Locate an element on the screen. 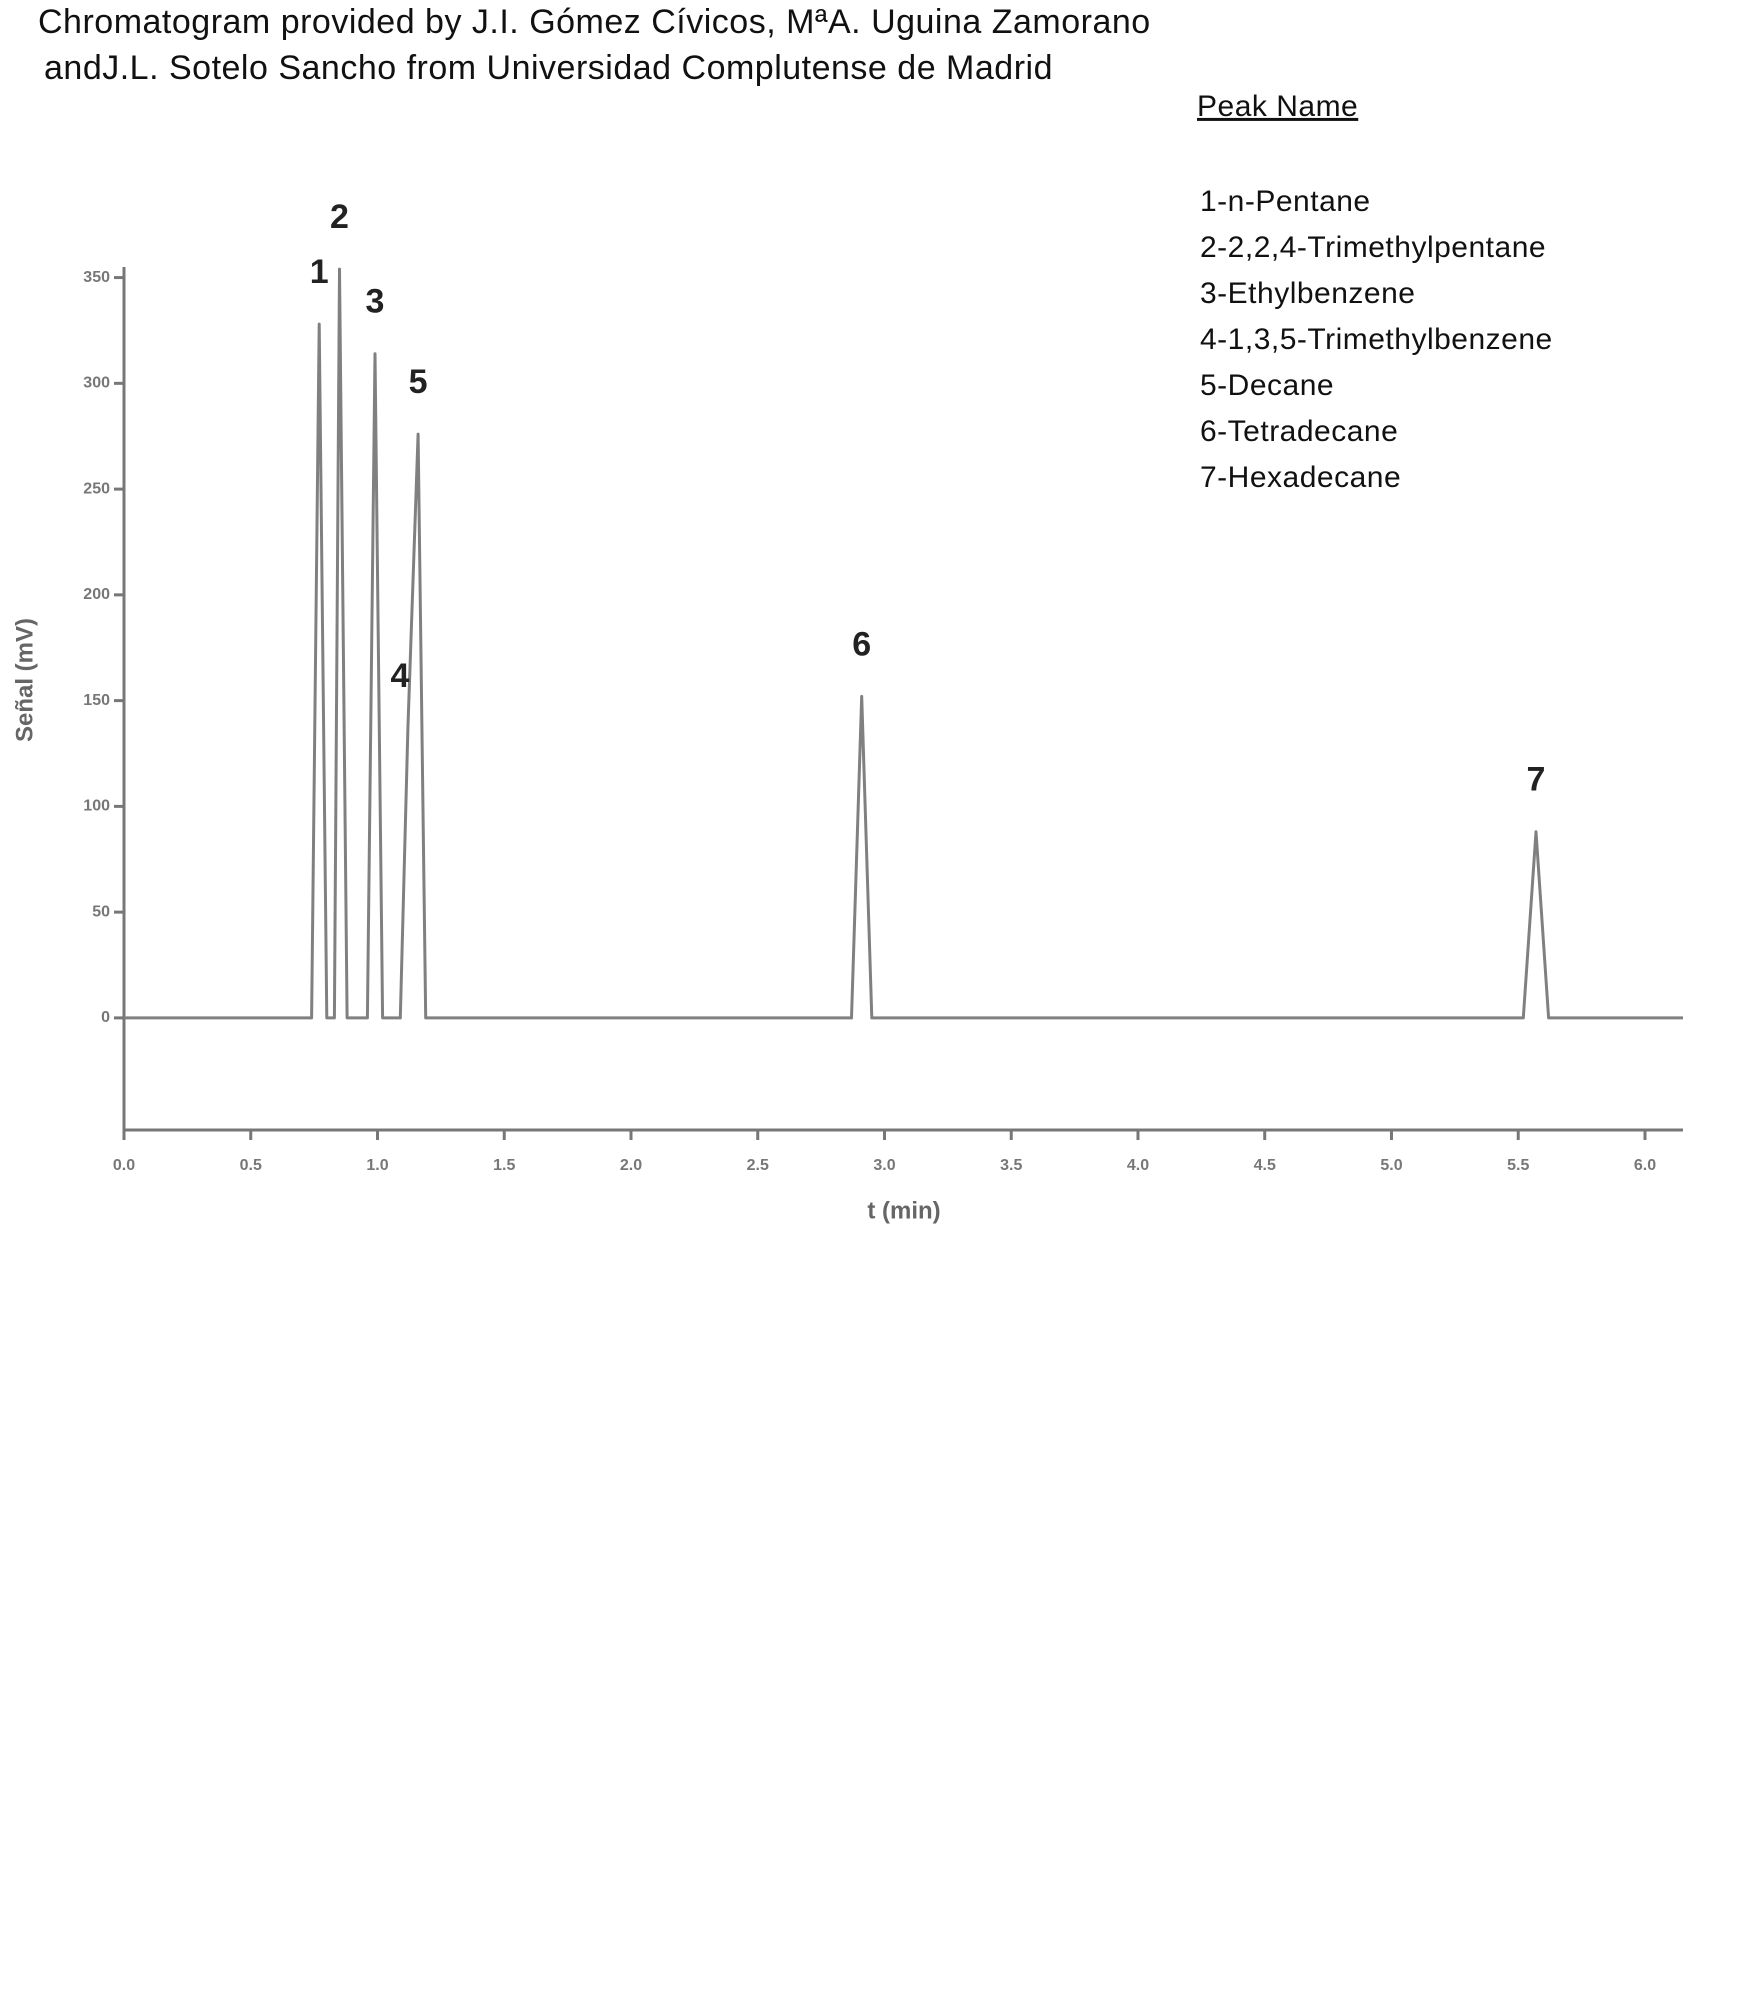 The height and width of the screenshot is (2000, 1750). peak-label: 7 is located at coordinates (1536, 780).